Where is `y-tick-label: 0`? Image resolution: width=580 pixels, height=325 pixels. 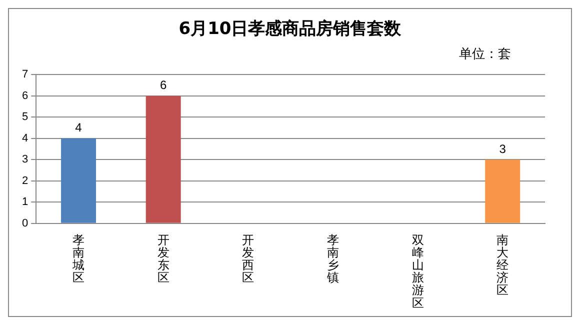 y-tick-label: 0 is located at coordinates (25, 223).